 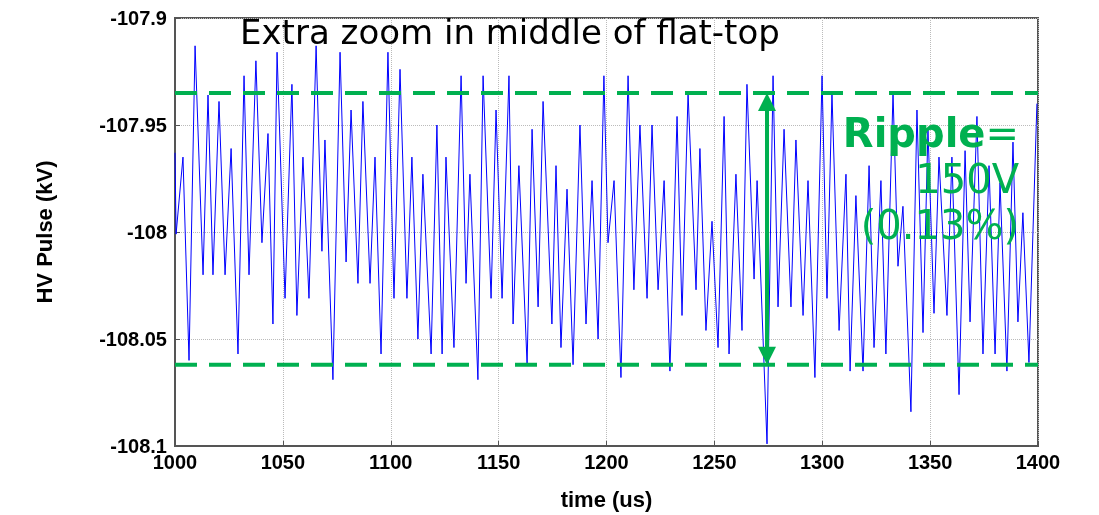 I want to click on x-tick-label: 1050, so click(x=283, y=462).